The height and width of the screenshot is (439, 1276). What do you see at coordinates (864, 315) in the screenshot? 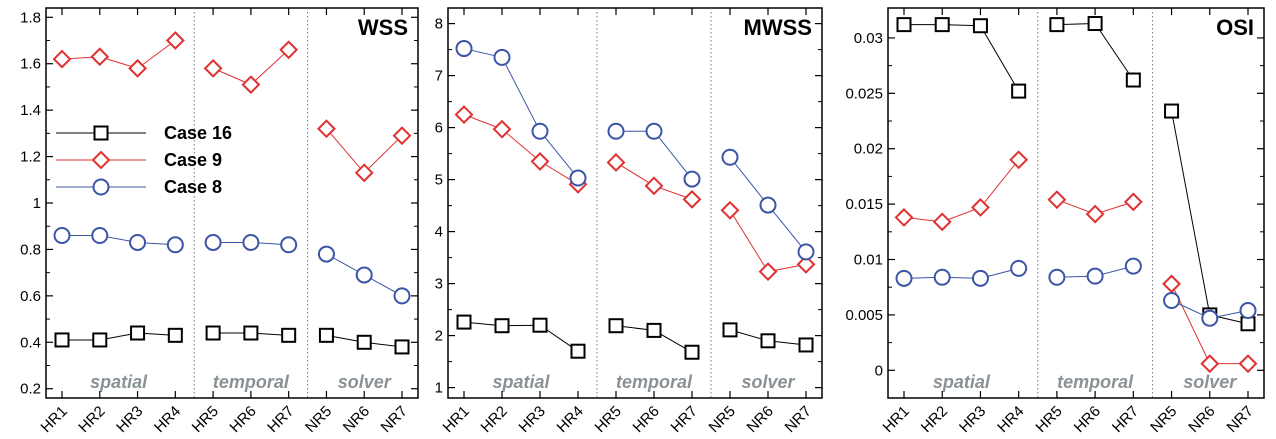
I see `y-tick-label: 0.005` at bounding box center [864, 315].